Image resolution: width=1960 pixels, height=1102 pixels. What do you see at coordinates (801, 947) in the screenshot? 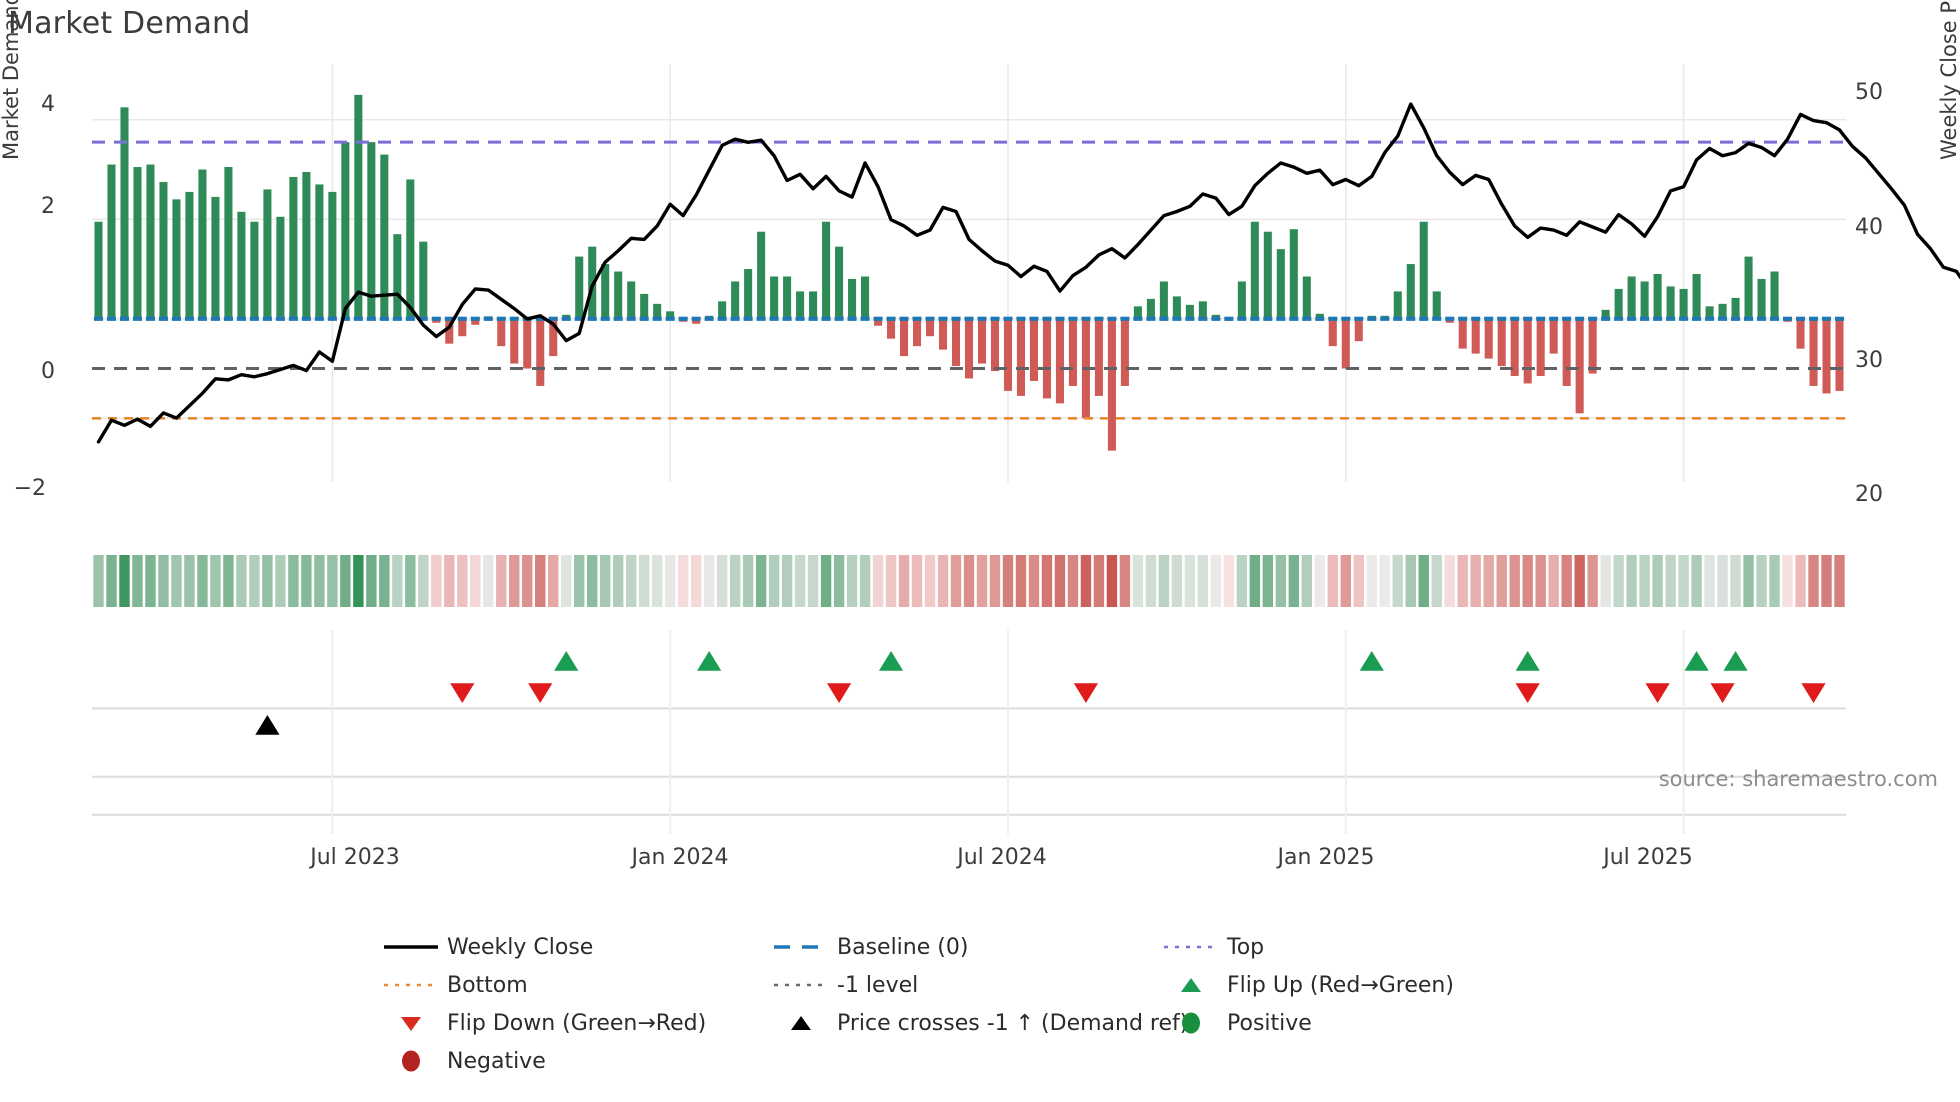
I see `line-dashed-blue-icon` at bounding box center [801, 947].